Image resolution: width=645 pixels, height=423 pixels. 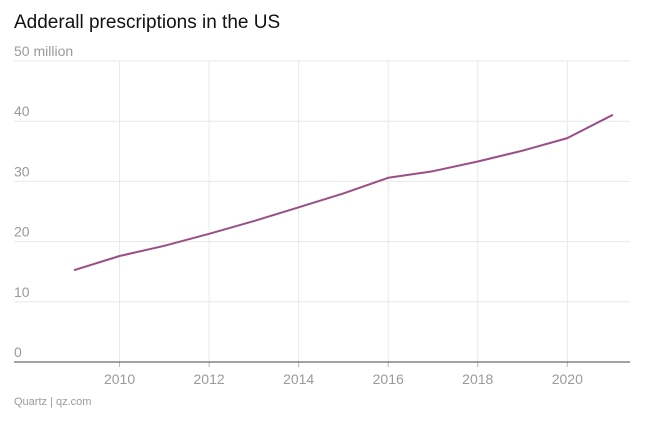 I want to click on source-credit: Quartz | qz.com, so click(x=53, y=402).